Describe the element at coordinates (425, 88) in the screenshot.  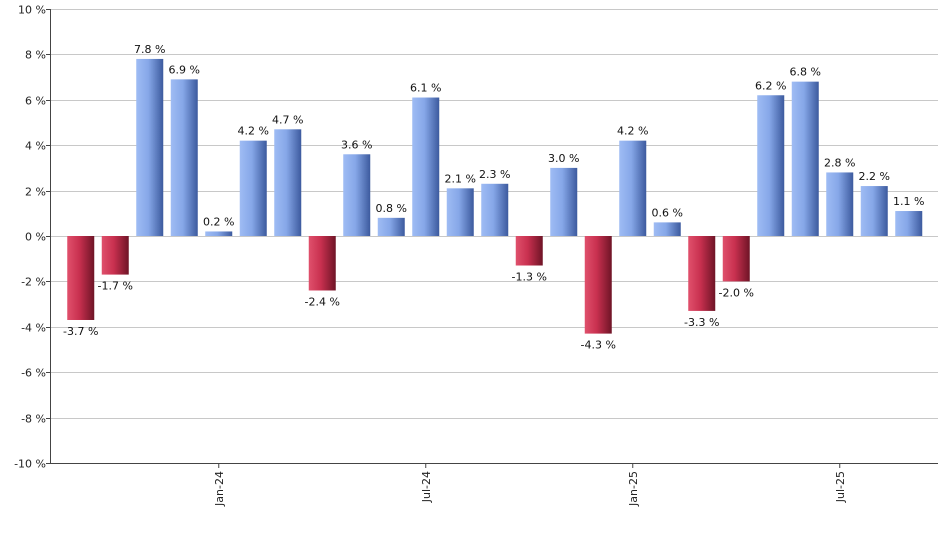
I see `data-label: 6.1 %` at that location.